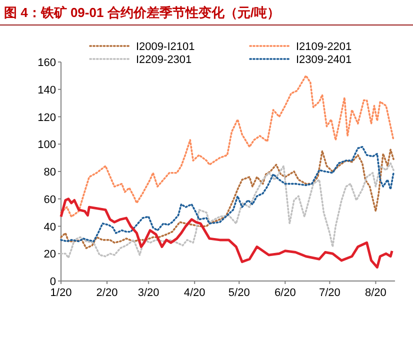 This screenshot has width=413, height=337. I want to click on x-tick-label: 4/20, so click(195, 293).